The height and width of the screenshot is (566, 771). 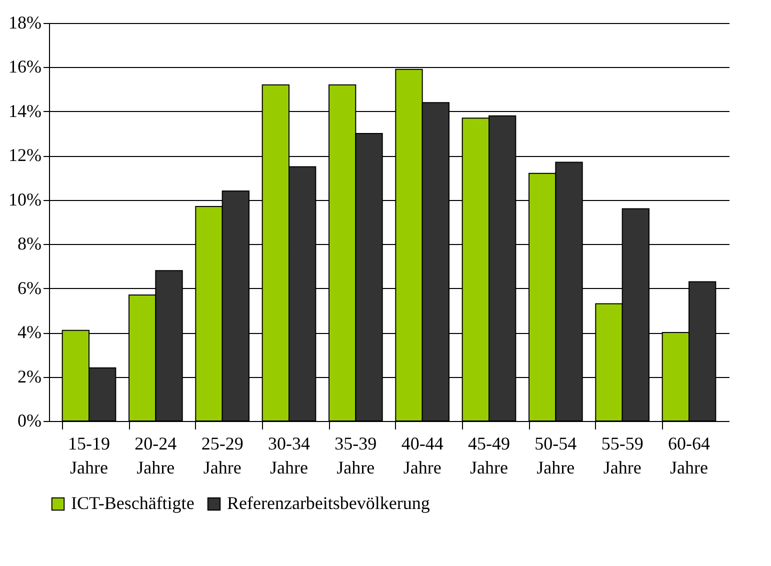 I want to click on x-tick-label: 55-59 Jahre, so click(x=622, y=456).